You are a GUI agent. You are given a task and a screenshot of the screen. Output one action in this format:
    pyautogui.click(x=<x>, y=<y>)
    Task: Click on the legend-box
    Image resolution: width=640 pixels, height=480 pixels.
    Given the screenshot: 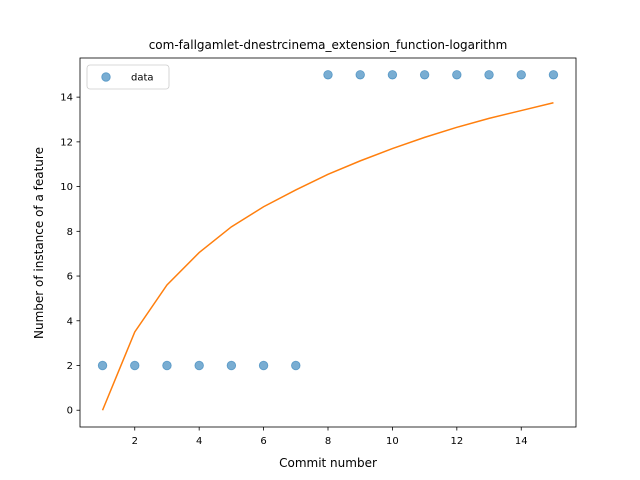 What is the action you would take?
    pyautogui.click(x=128, y=77)
    